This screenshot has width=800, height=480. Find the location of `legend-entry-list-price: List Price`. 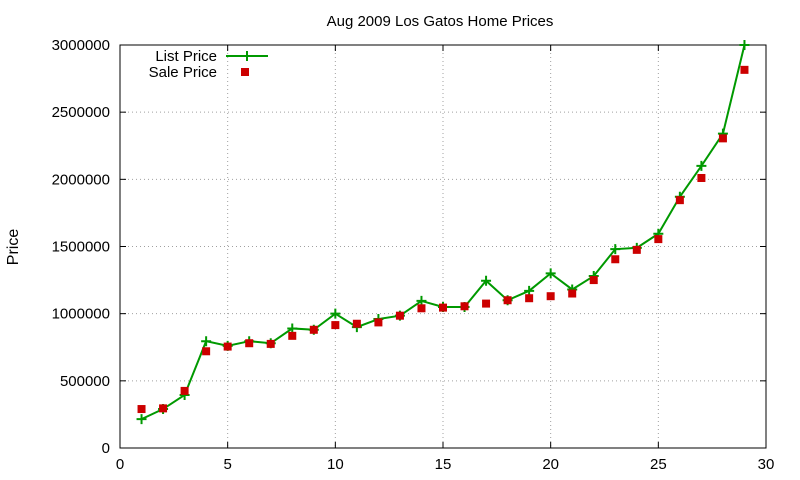

legend-entry-list-price: List Price is located at coordinates (186, 56).